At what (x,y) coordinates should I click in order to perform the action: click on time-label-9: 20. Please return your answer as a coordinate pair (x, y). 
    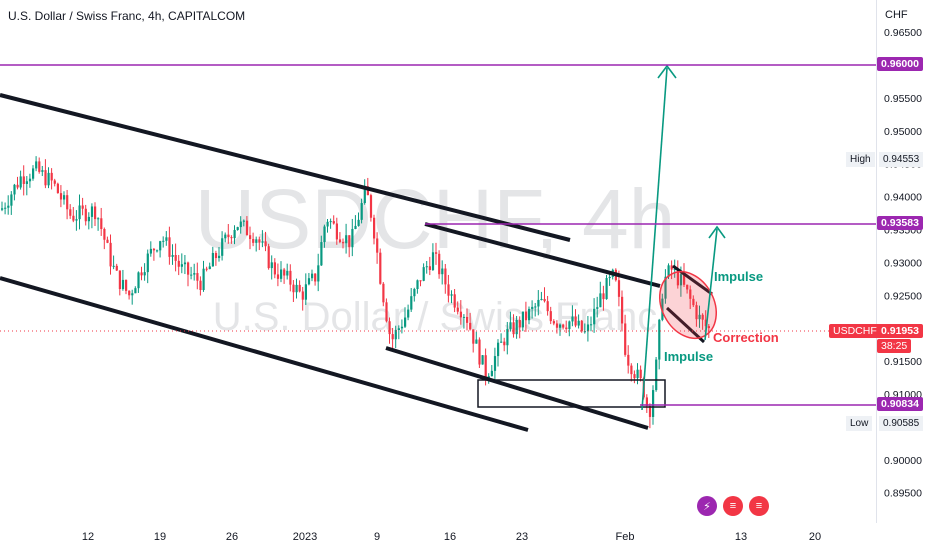
    Looking at the image, I should click on (815, 537).